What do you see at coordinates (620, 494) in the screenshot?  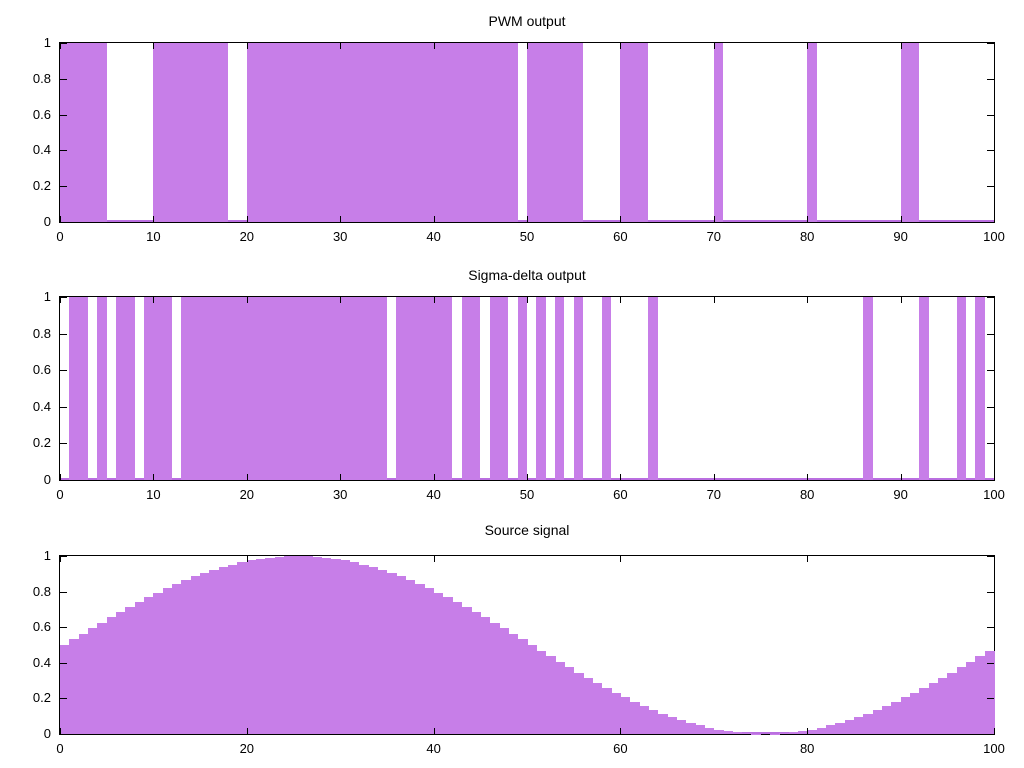 I see `x-tick-label: 60` at bounding box center [620, 494].